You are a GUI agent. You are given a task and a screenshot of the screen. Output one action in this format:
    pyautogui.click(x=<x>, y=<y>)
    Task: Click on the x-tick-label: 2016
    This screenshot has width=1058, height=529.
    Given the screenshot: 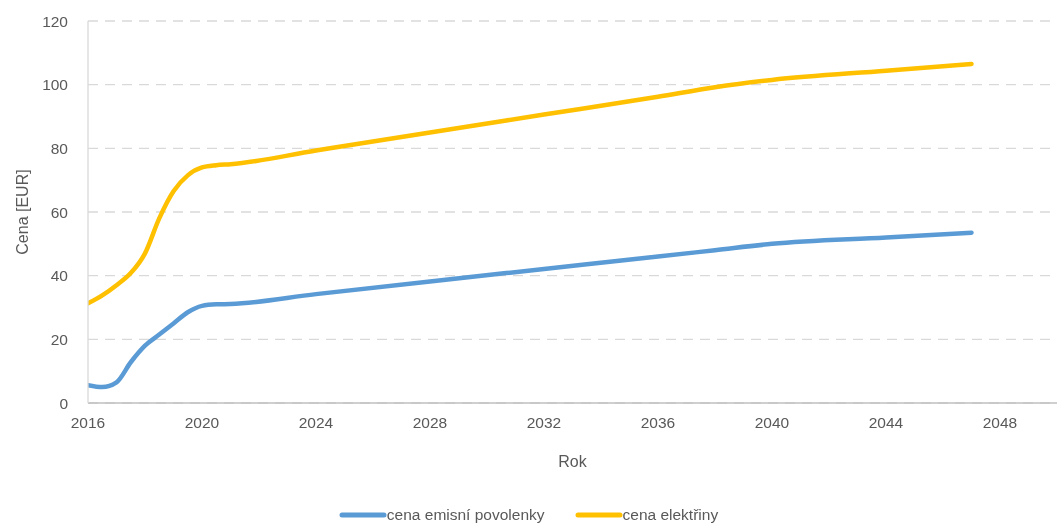 What is the action you would take?
    pyautogui.click(x=88, y=423)
    